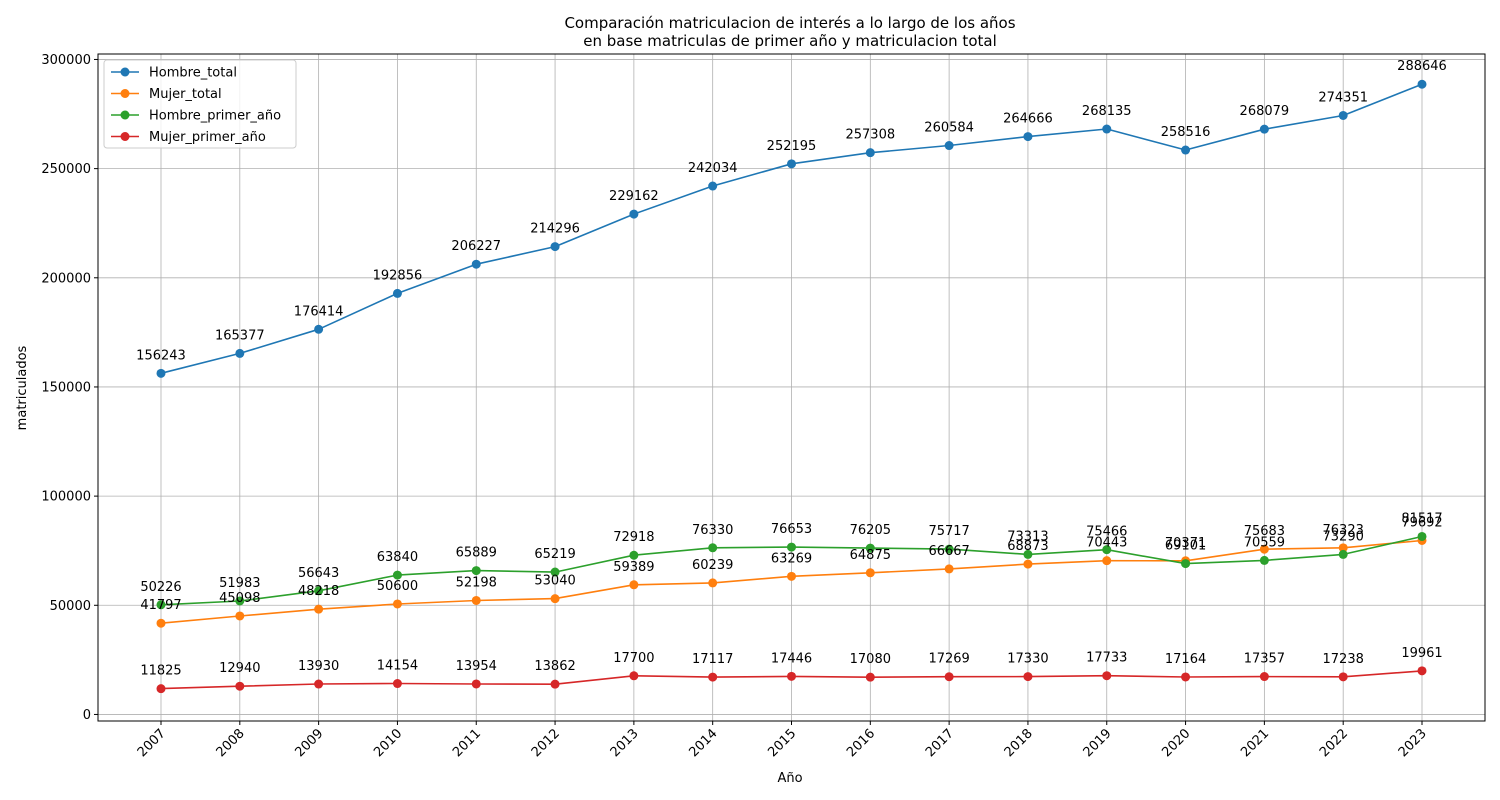  Describe the element at coordinates (476, 582) in the screenshot. I see `data-label: 52198` at that location.